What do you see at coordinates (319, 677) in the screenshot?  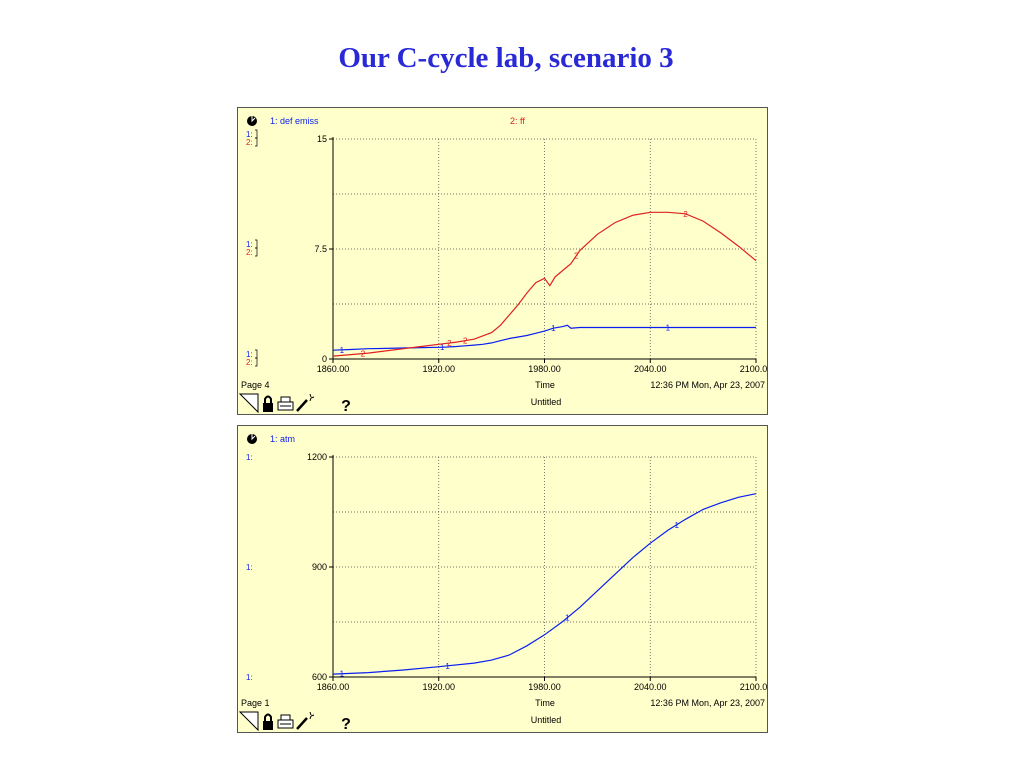 I see `y-tick-label: 600` at bounding box center [319, 677].